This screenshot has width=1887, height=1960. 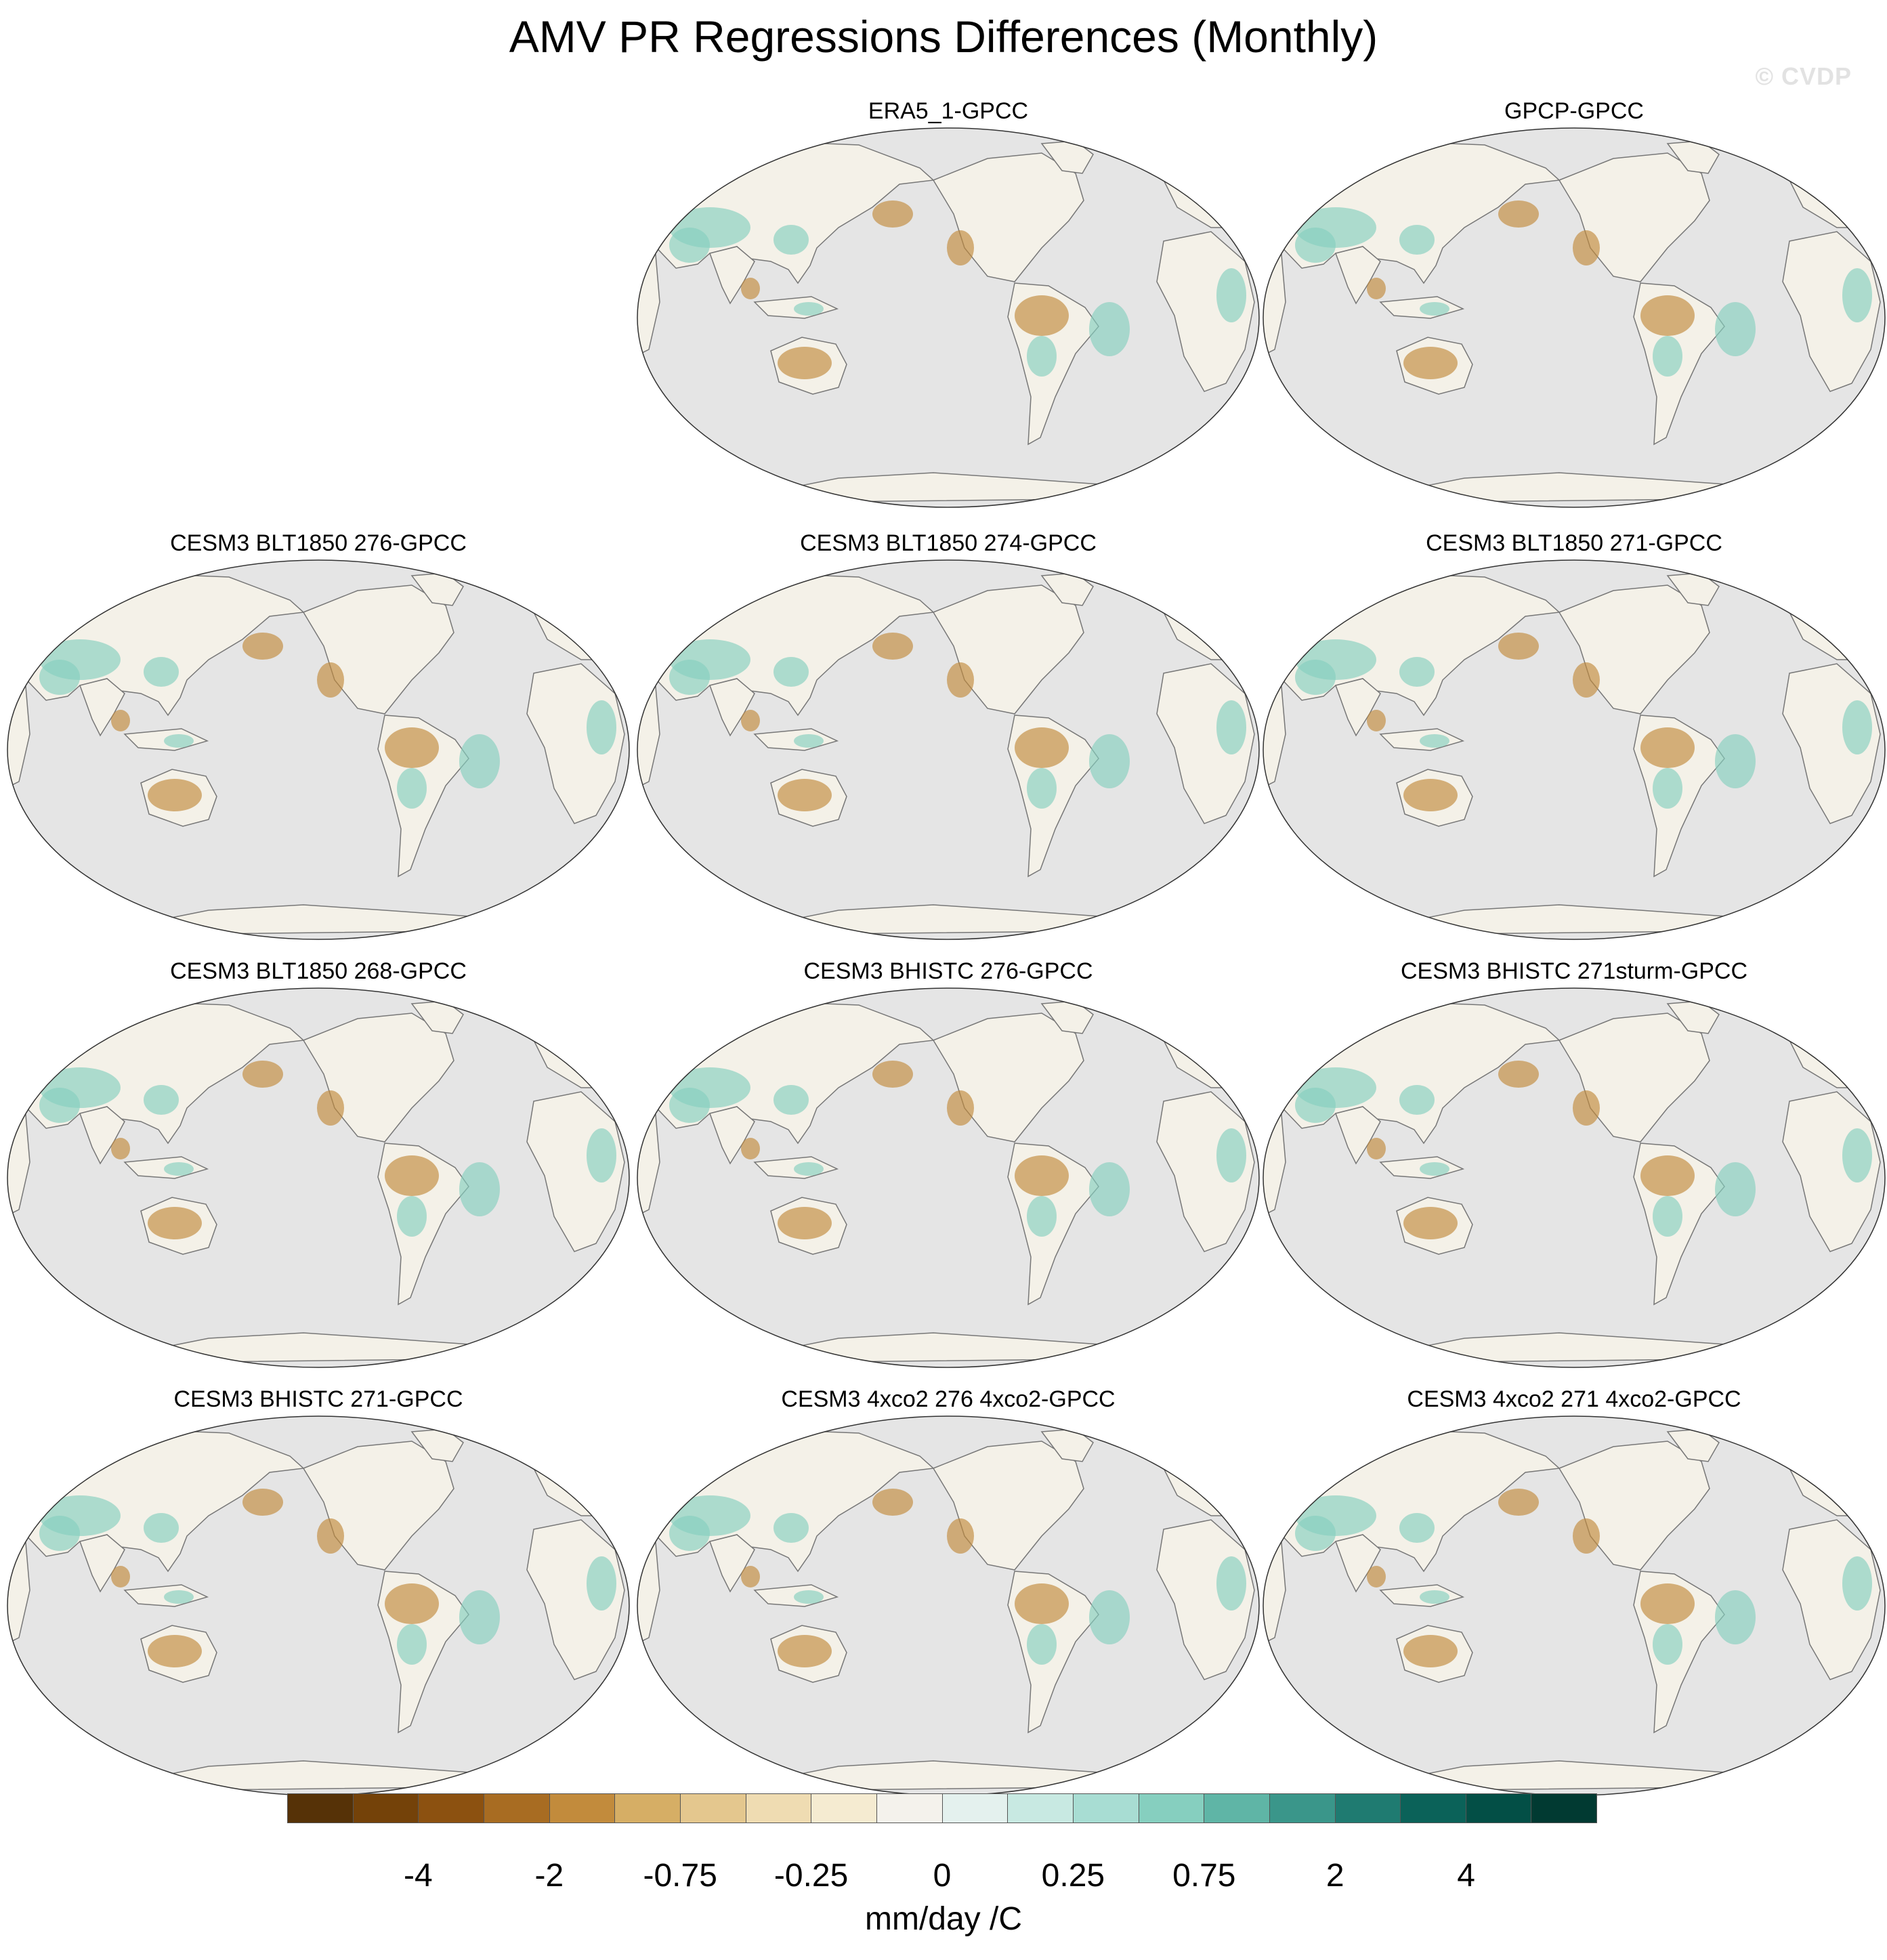 What do you see at coordinates (680, 1876) in the screenshot?
I see `colorbar-tick-label: -0.75` at bounding box center [680, 1876].